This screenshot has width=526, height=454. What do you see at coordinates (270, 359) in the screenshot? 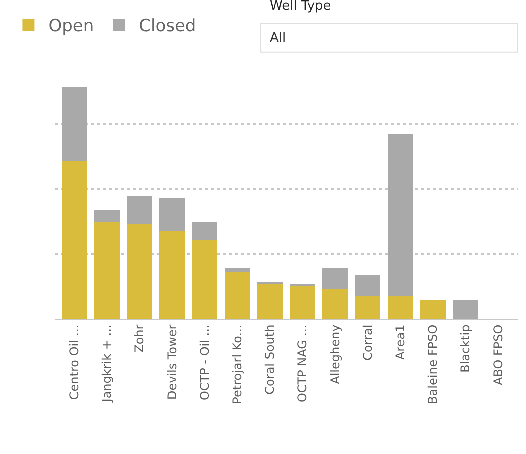
I see `x-tick-label: Coral South` at bounding box center [270, 359].